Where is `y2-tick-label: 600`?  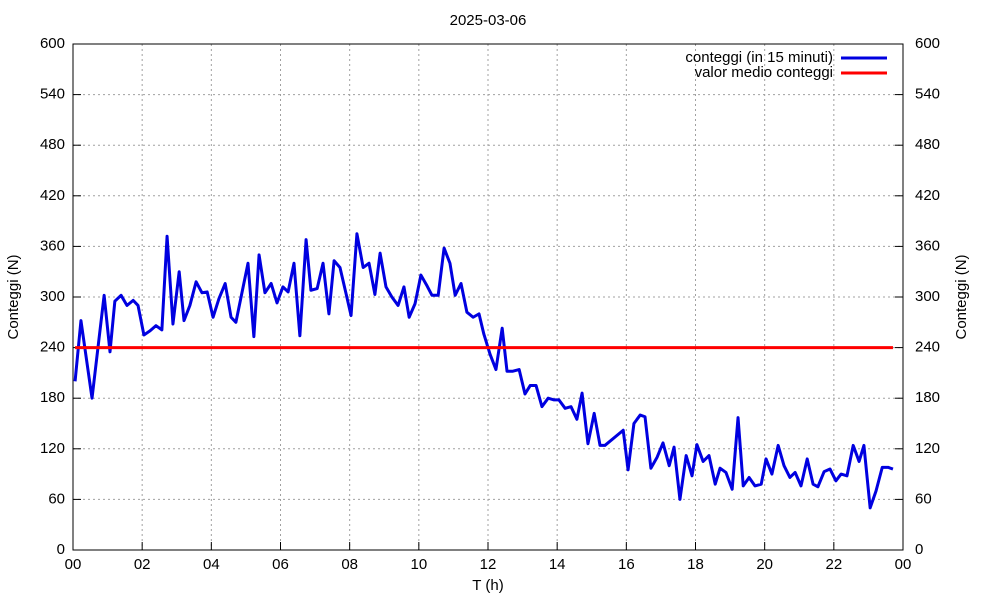
y2-tick-label: 600 is located at coordinates (927, 43).